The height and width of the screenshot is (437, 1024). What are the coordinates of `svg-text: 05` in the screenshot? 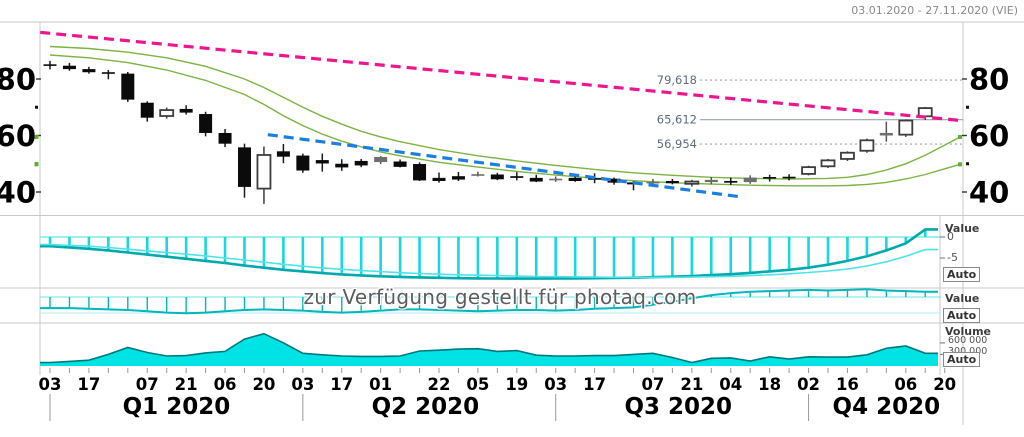 It's located at (477, 384).